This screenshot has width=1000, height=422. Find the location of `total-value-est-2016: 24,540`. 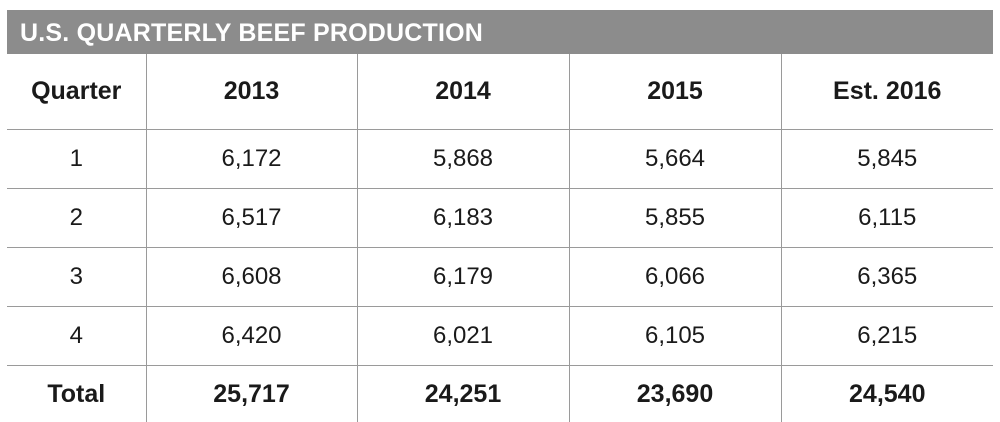

total-value-est-2016: 24,540 is located at coordinates (887, 394).